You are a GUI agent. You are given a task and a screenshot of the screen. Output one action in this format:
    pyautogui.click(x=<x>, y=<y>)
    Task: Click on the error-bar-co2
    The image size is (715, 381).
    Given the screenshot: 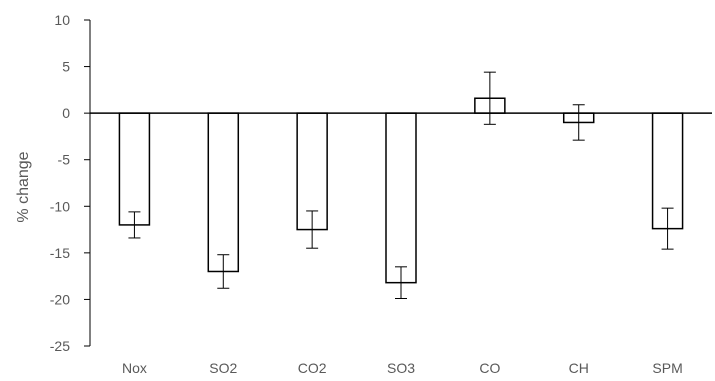 What is the action you would take?
    pyautogui.click(x=312, y=229)
    